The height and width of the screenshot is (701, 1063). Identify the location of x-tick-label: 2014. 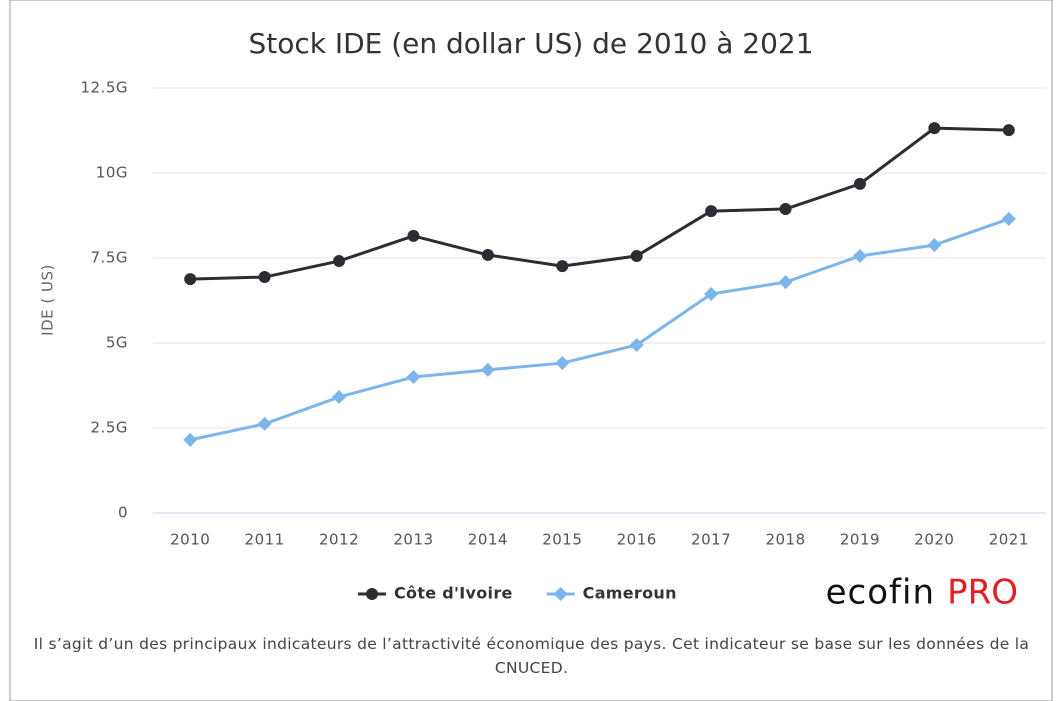
(488, 540).